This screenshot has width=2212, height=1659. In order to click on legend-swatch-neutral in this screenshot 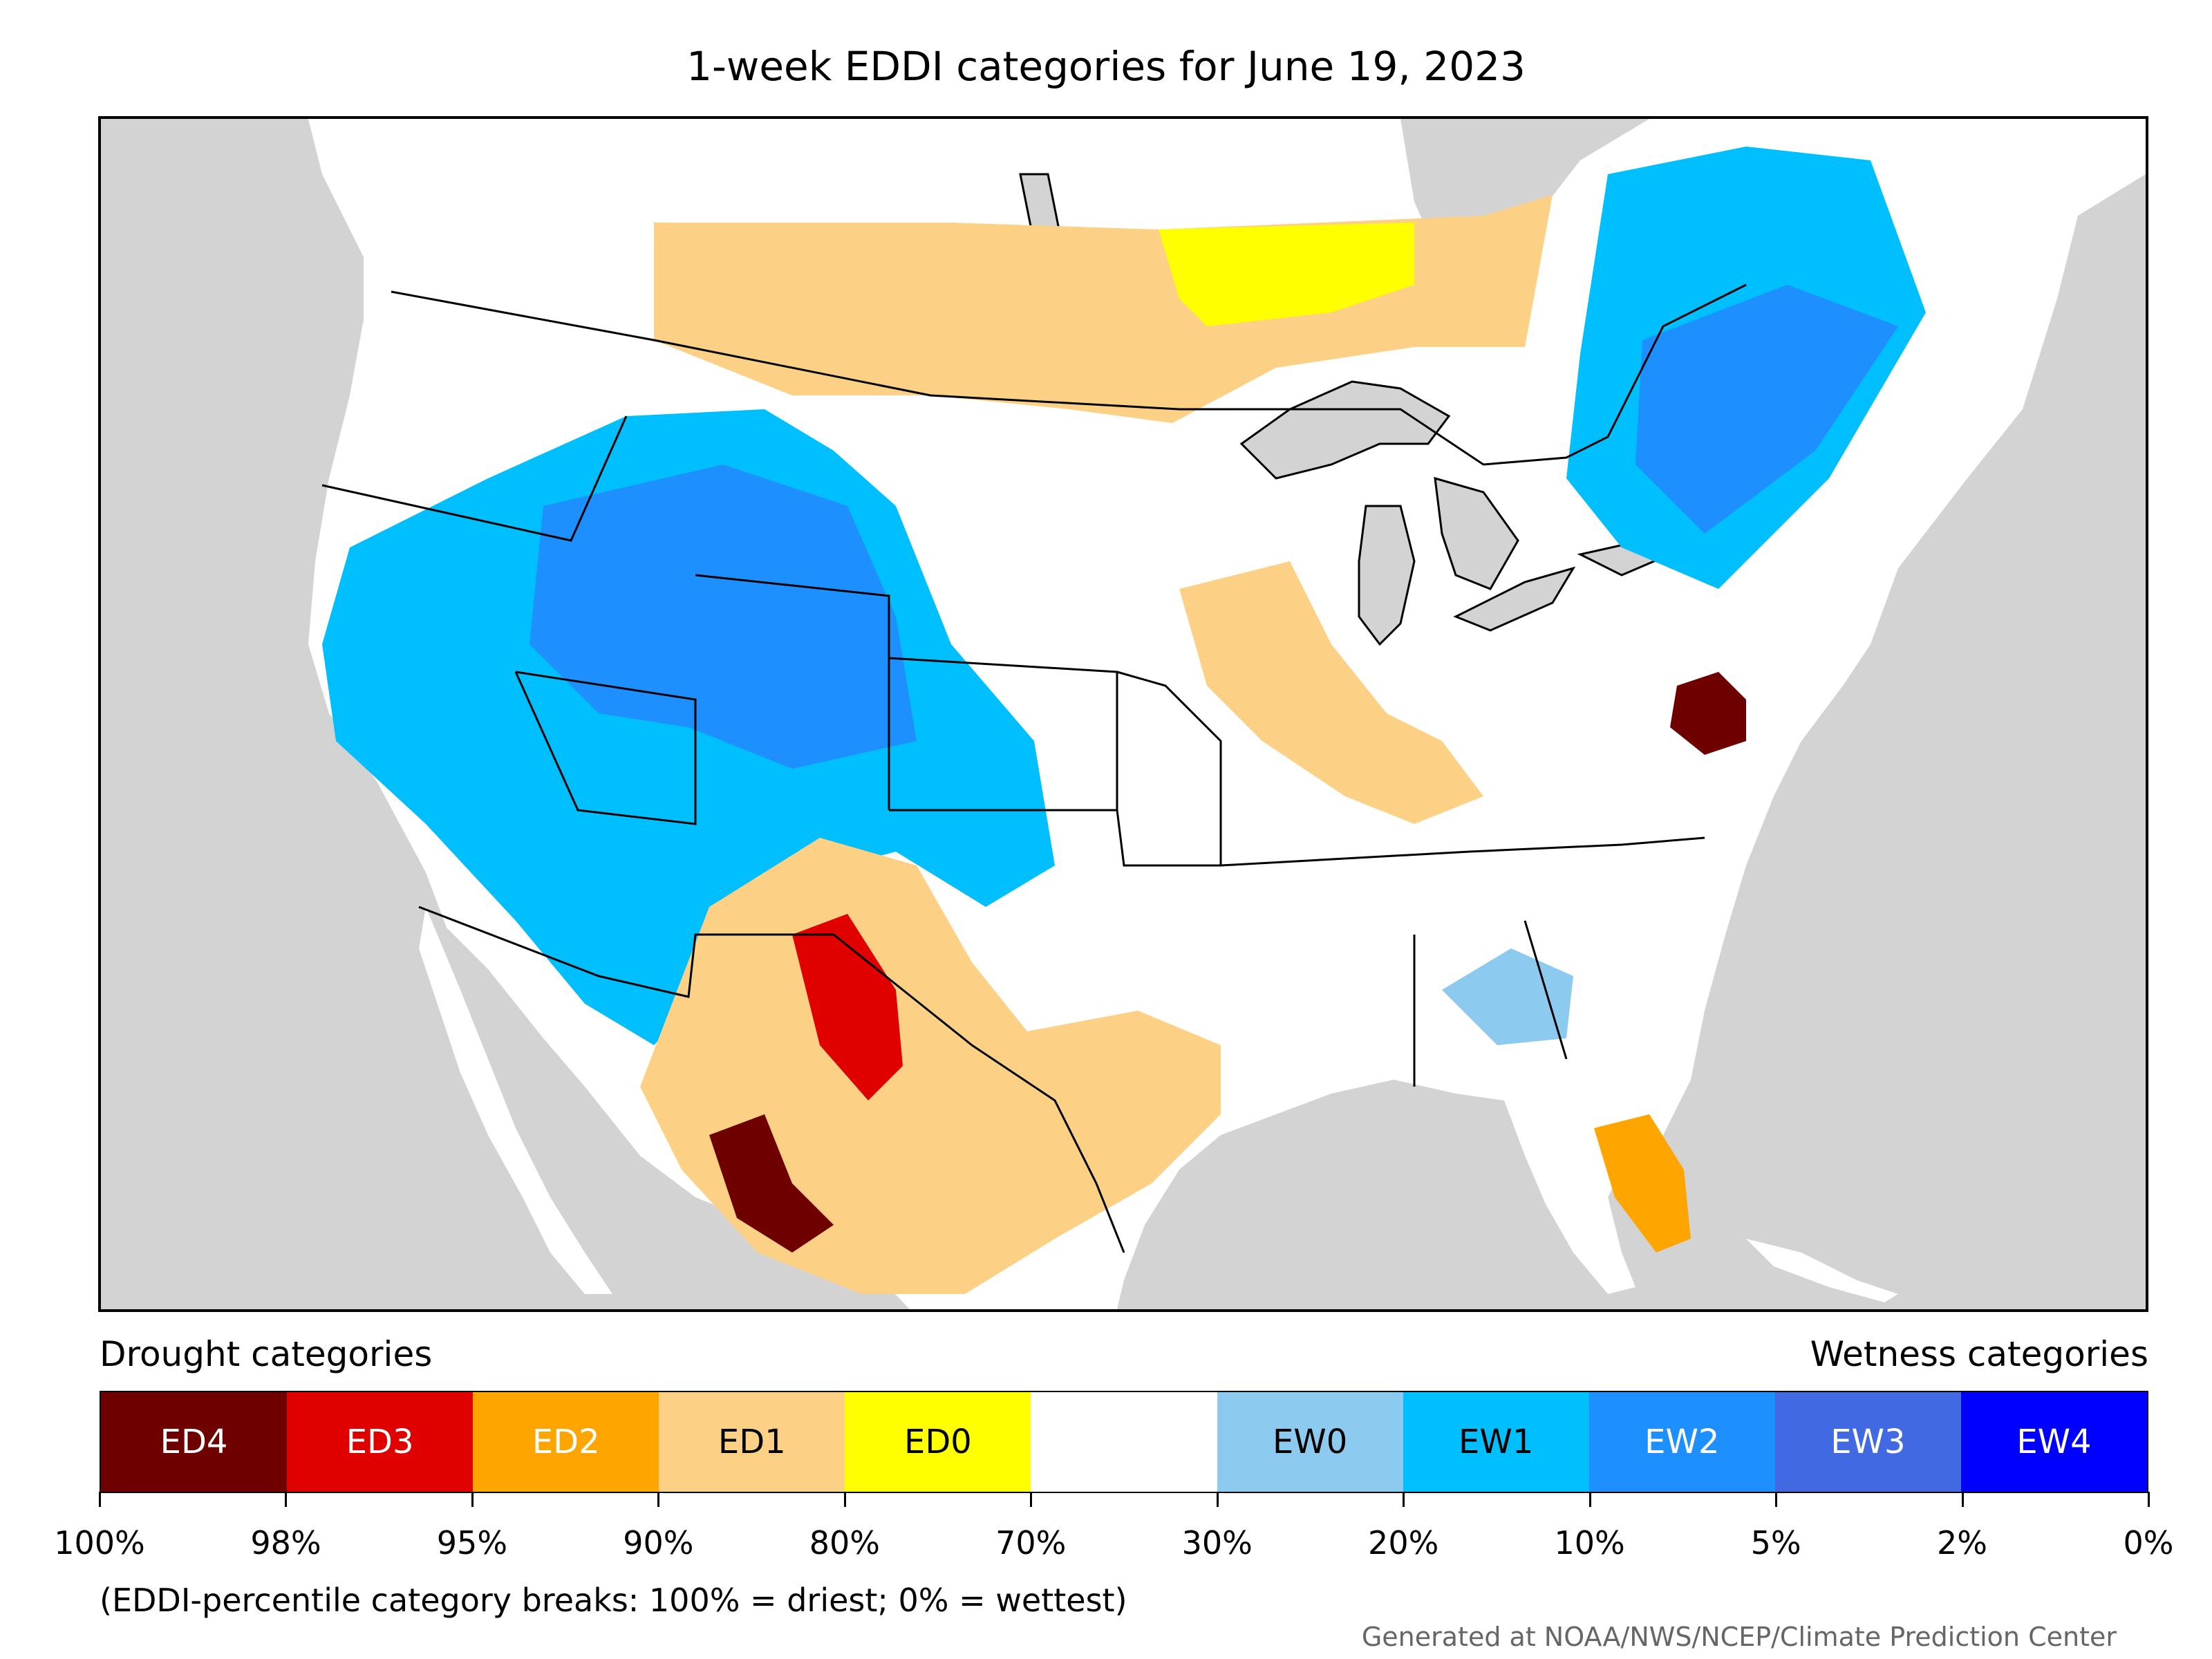, I will do `click(1124, 1442)`.